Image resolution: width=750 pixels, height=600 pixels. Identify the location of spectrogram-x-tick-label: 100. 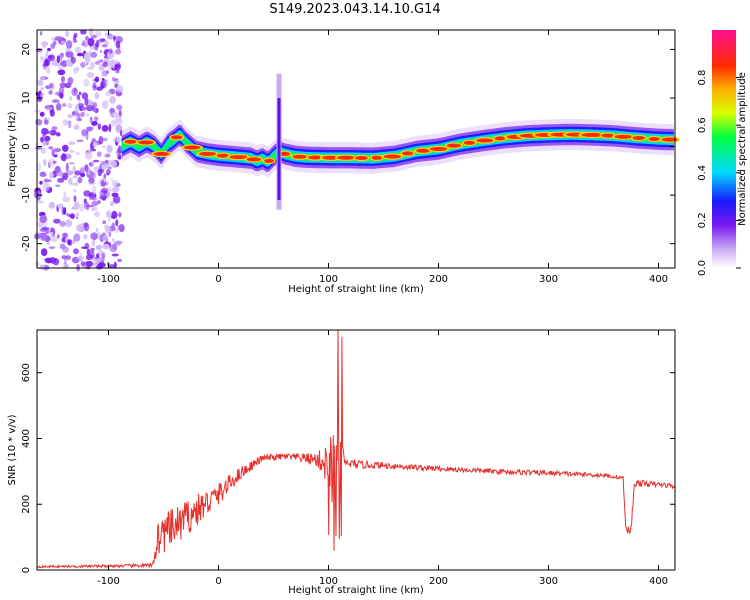
(328, 279).